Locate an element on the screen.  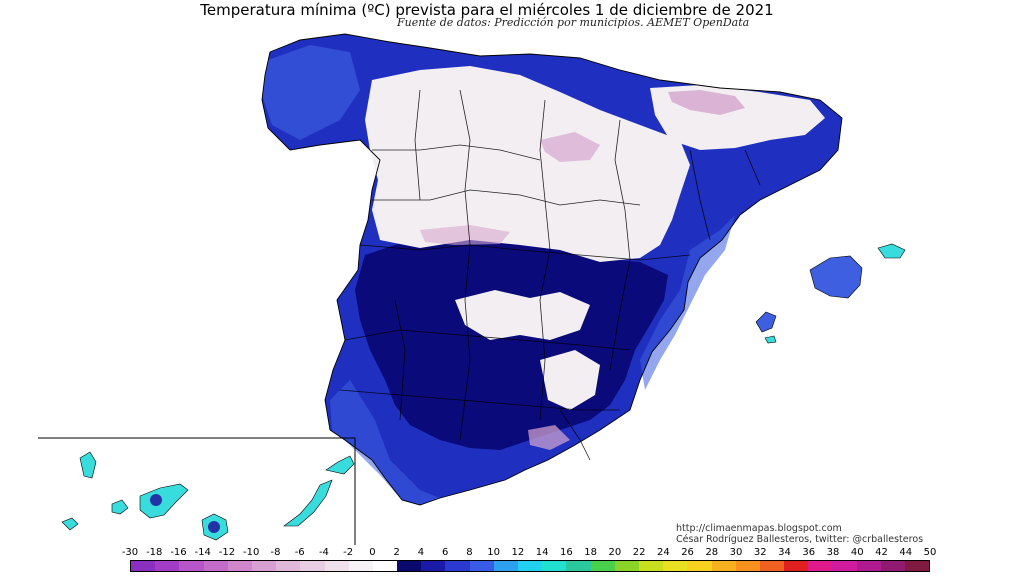
southern-inland-patch is located at coordinates (522, 315).